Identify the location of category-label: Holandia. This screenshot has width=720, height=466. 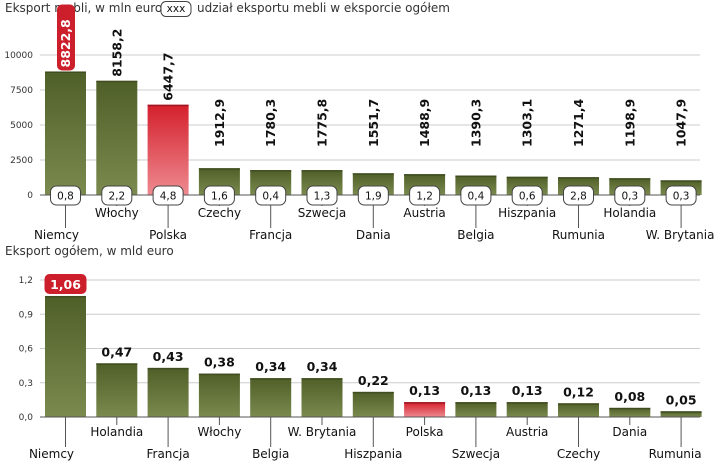
(629, 213).